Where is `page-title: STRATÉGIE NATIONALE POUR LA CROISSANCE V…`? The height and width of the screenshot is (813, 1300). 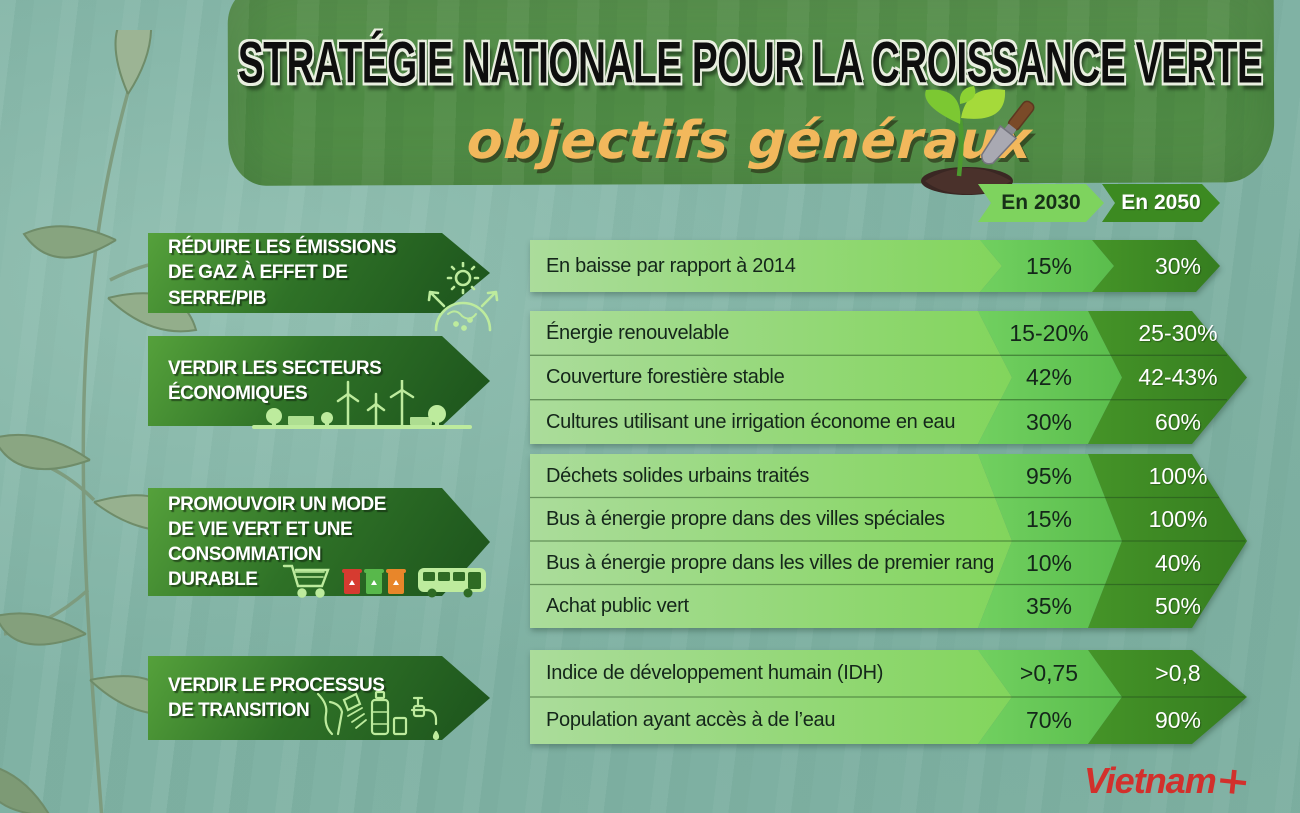 page-title: STRATÉGIE NATIONALE POUR LA CROISSANCE V… is located at coordinates (750, 64).